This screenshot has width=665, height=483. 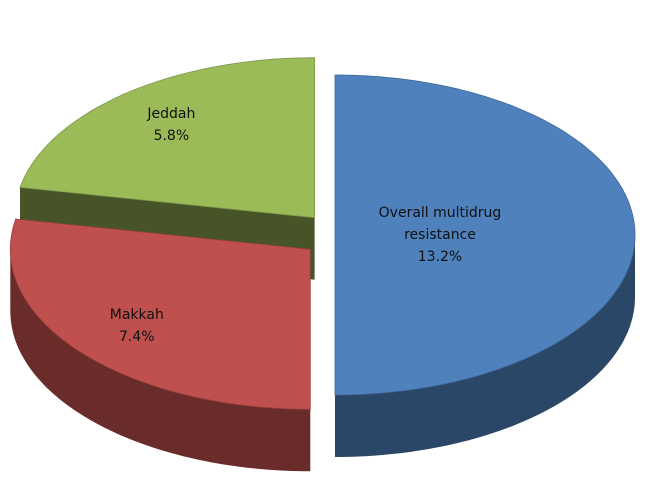 What do you see at coordinates (171, 114) in the screenshot?
I see `slice-label: Jeddah` at bounding box center [171, 114].